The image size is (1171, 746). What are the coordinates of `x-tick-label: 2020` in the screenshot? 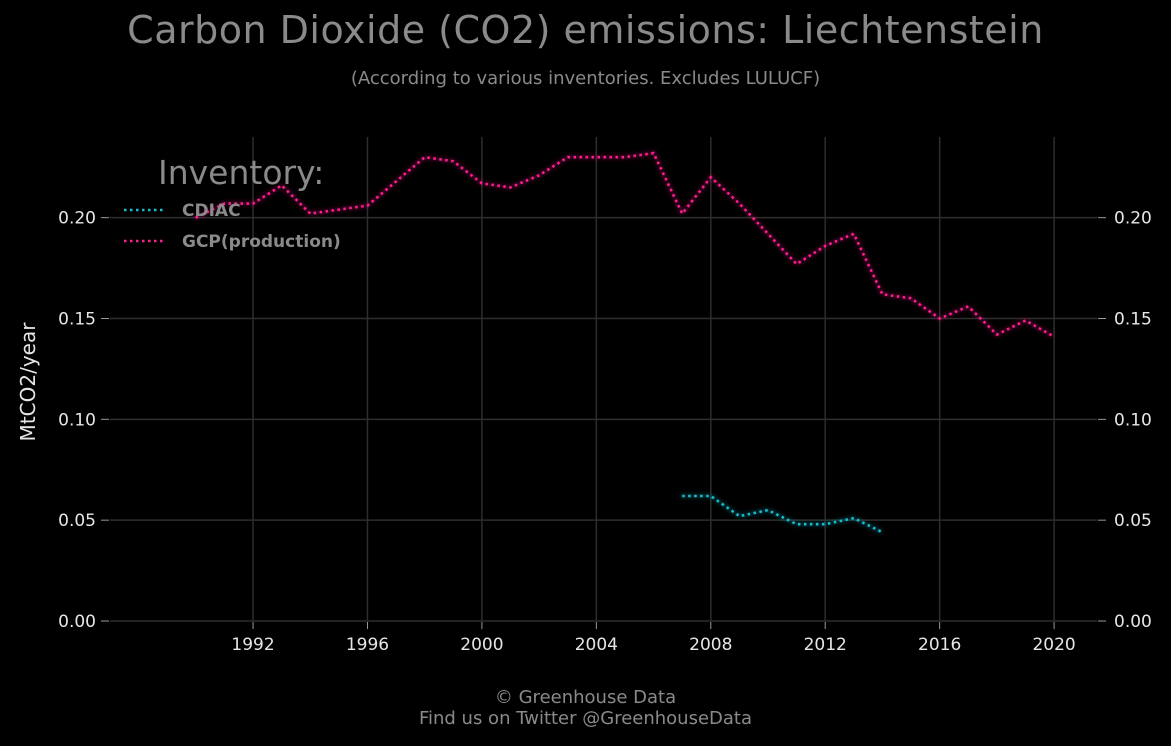 It's located at (1053, 645).